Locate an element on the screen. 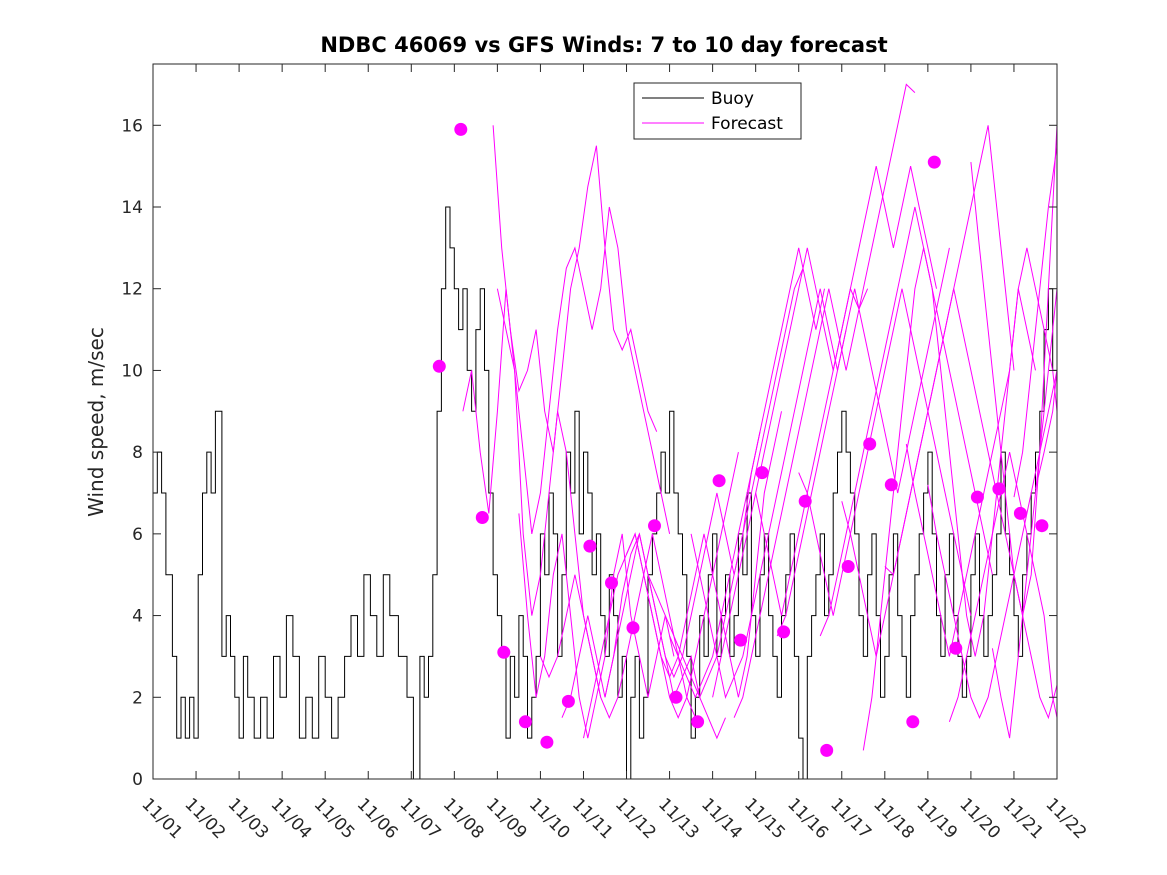 This screenshot has width=1167, height=875. y-tick-label: 2 is located at coordinates (137, 698).